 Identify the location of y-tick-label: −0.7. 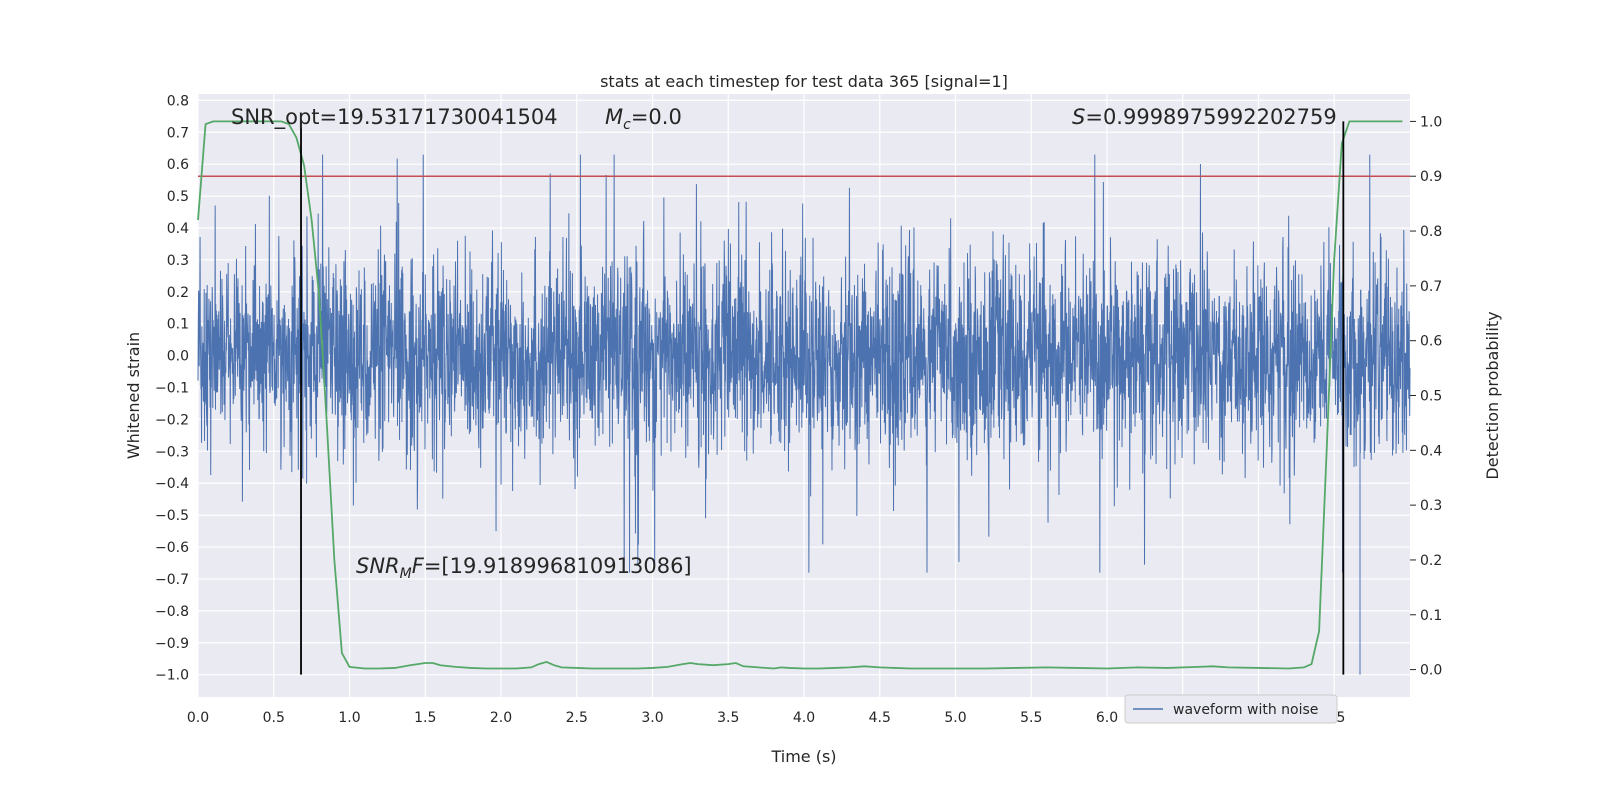
(172, 580).